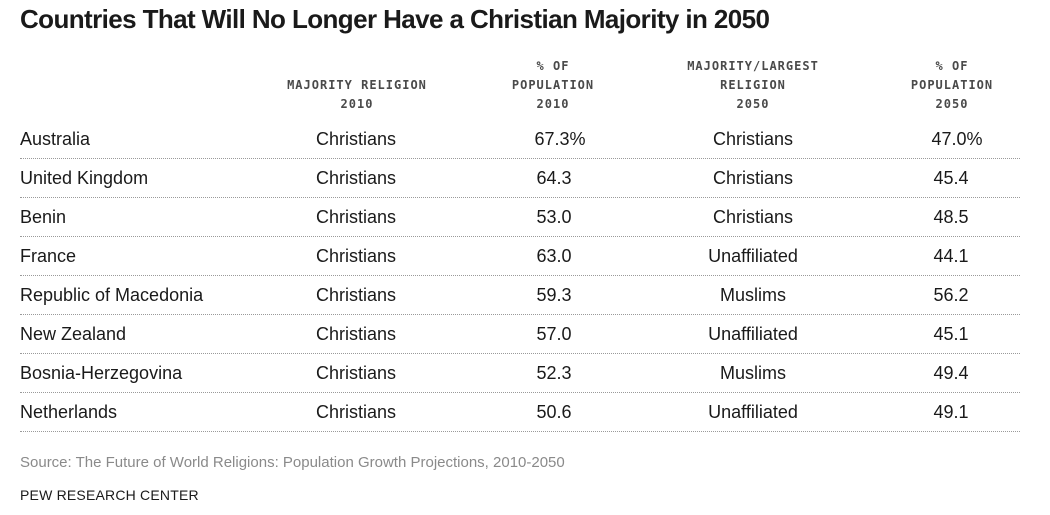 Image resolution: width=1050 pixels, height=515 pixels. I want to click on header-pct-population-2050: % OF POPULATION 2050, so click(952, 85).